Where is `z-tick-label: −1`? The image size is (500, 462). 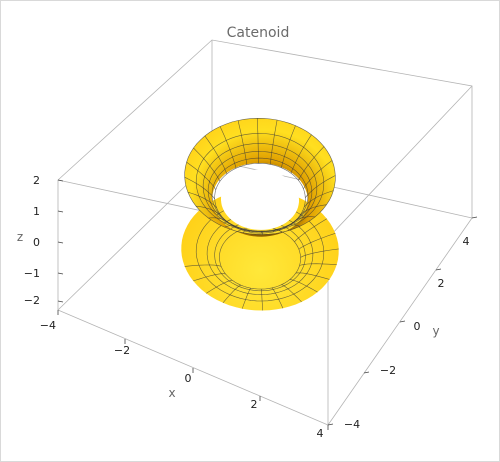
z-tick-label: −1 is located at coordinates (32, 273).